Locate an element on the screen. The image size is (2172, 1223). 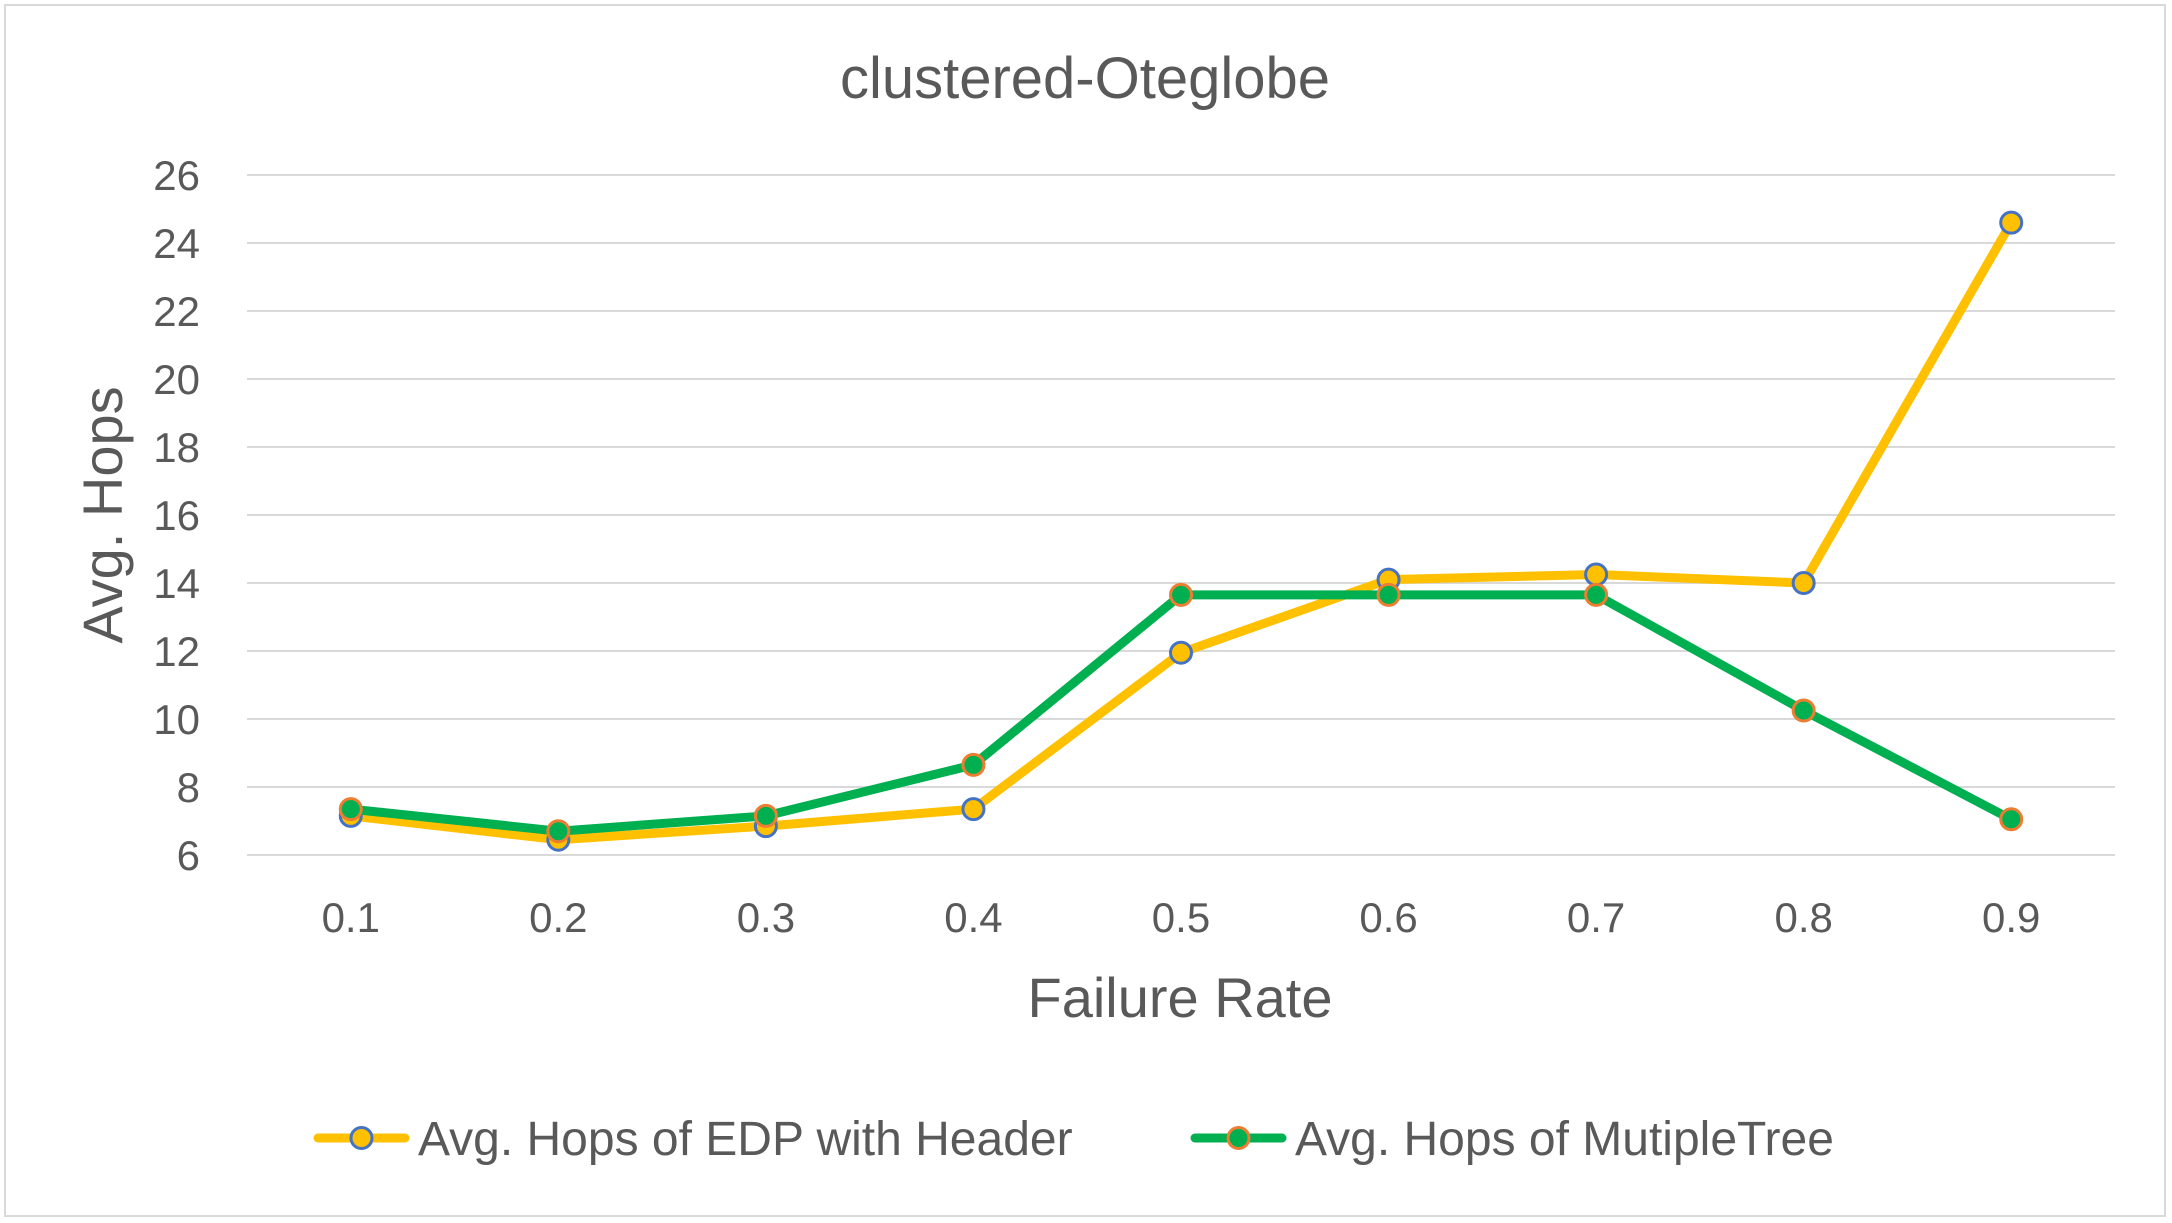
y-axis-title: Avg. Hops is located at coordinates (102, 514).